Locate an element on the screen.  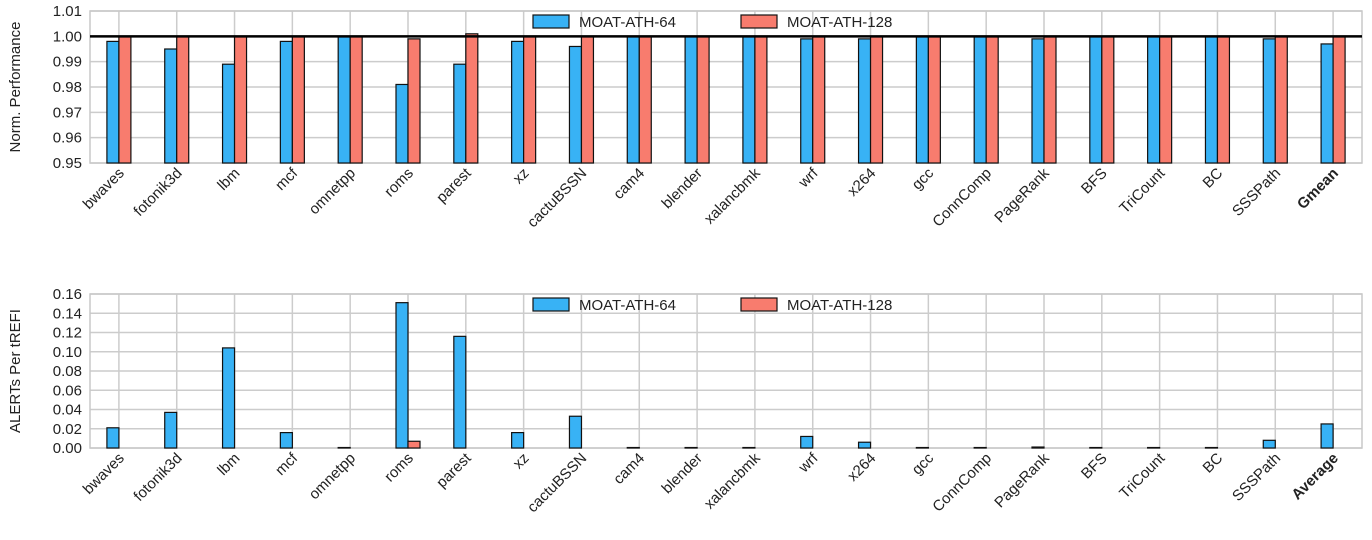
bar-series-b-bwaves is located at coordinates (125, 99).